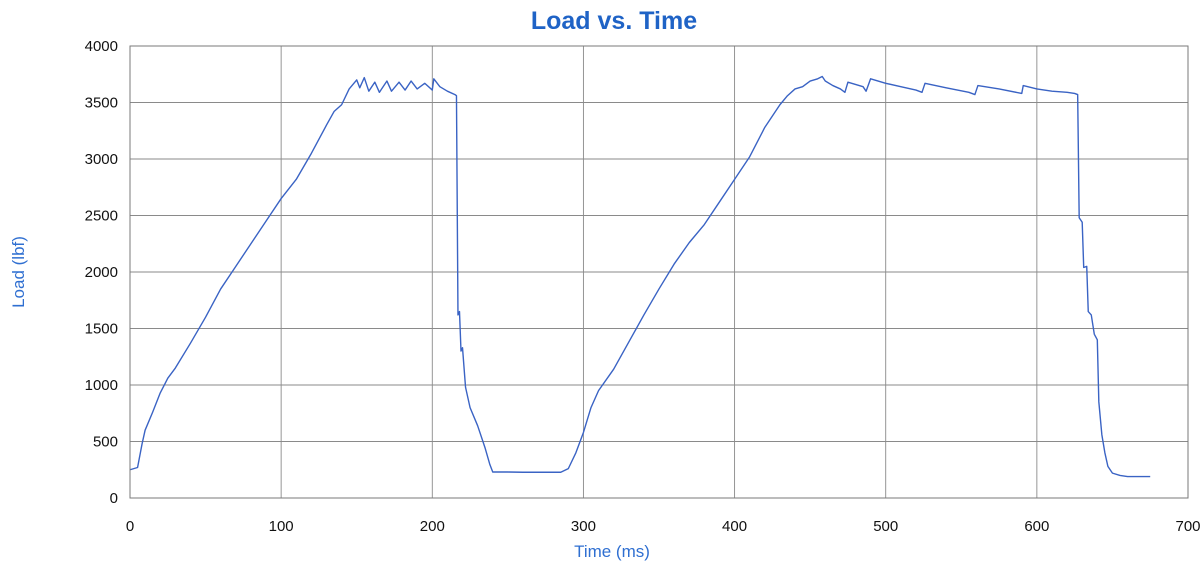  I want to click on x-tick-label: 400, so click(734, 526).